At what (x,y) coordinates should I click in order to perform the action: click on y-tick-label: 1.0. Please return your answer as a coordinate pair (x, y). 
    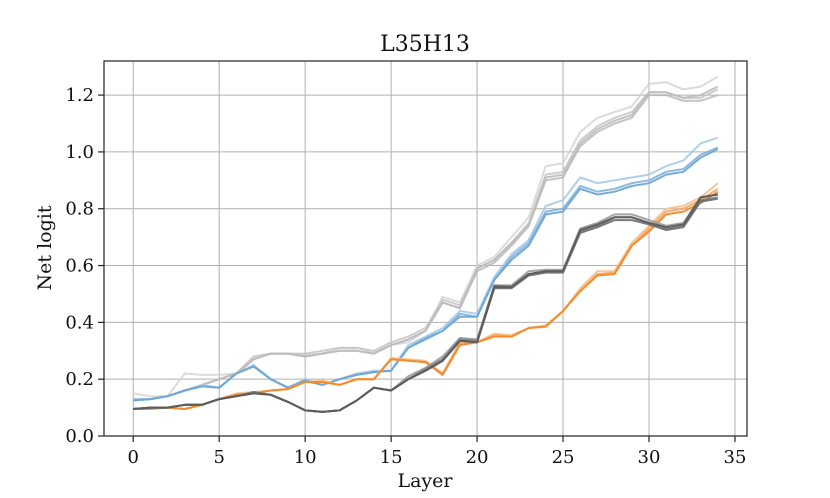
    Looking at the image, I should click on (79, 152).